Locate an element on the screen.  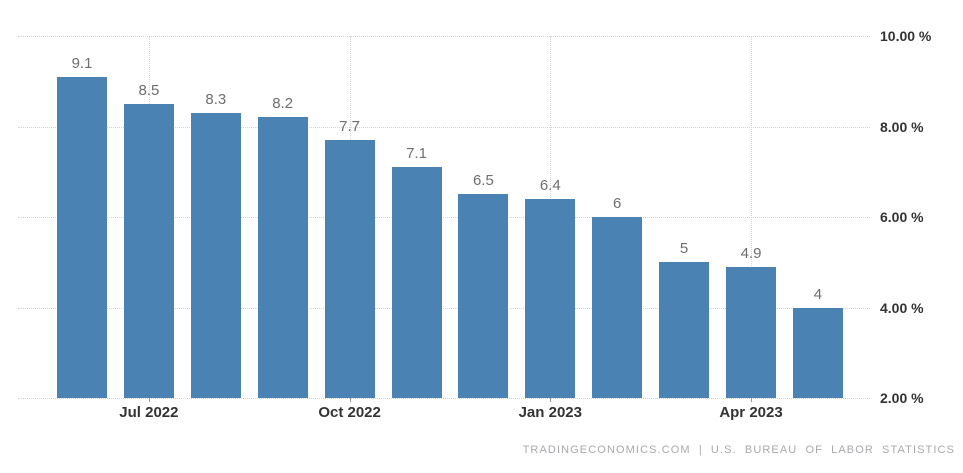
bar-value-label: 6.4 is located at coordinates (550, 185).